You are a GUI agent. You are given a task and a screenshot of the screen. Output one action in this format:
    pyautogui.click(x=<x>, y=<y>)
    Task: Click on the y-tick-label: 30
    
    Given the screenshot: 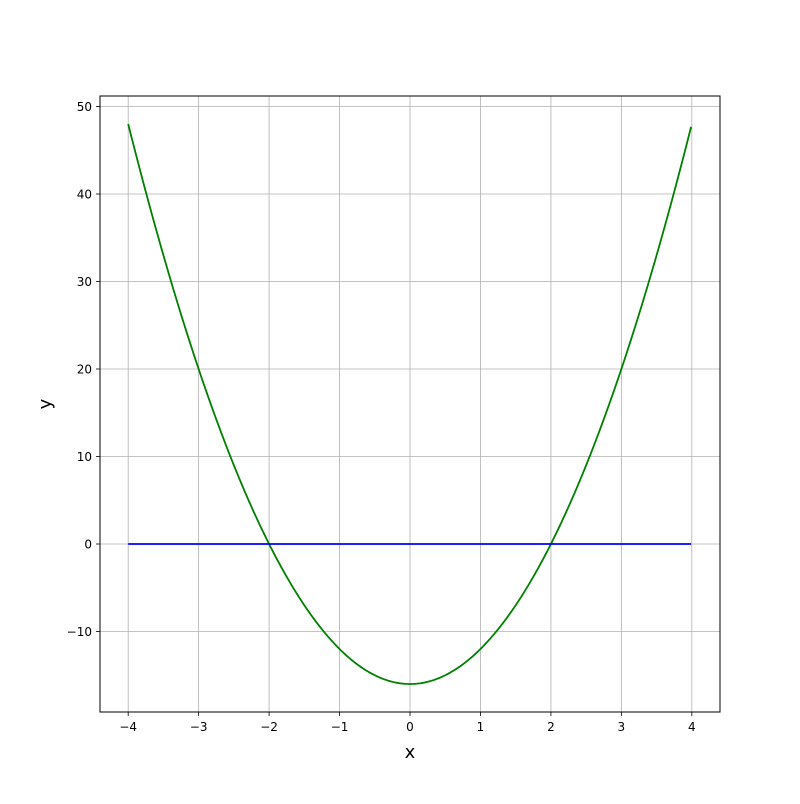 What is the action you would take?
    pyautogui.click(x=84, y=282)
    